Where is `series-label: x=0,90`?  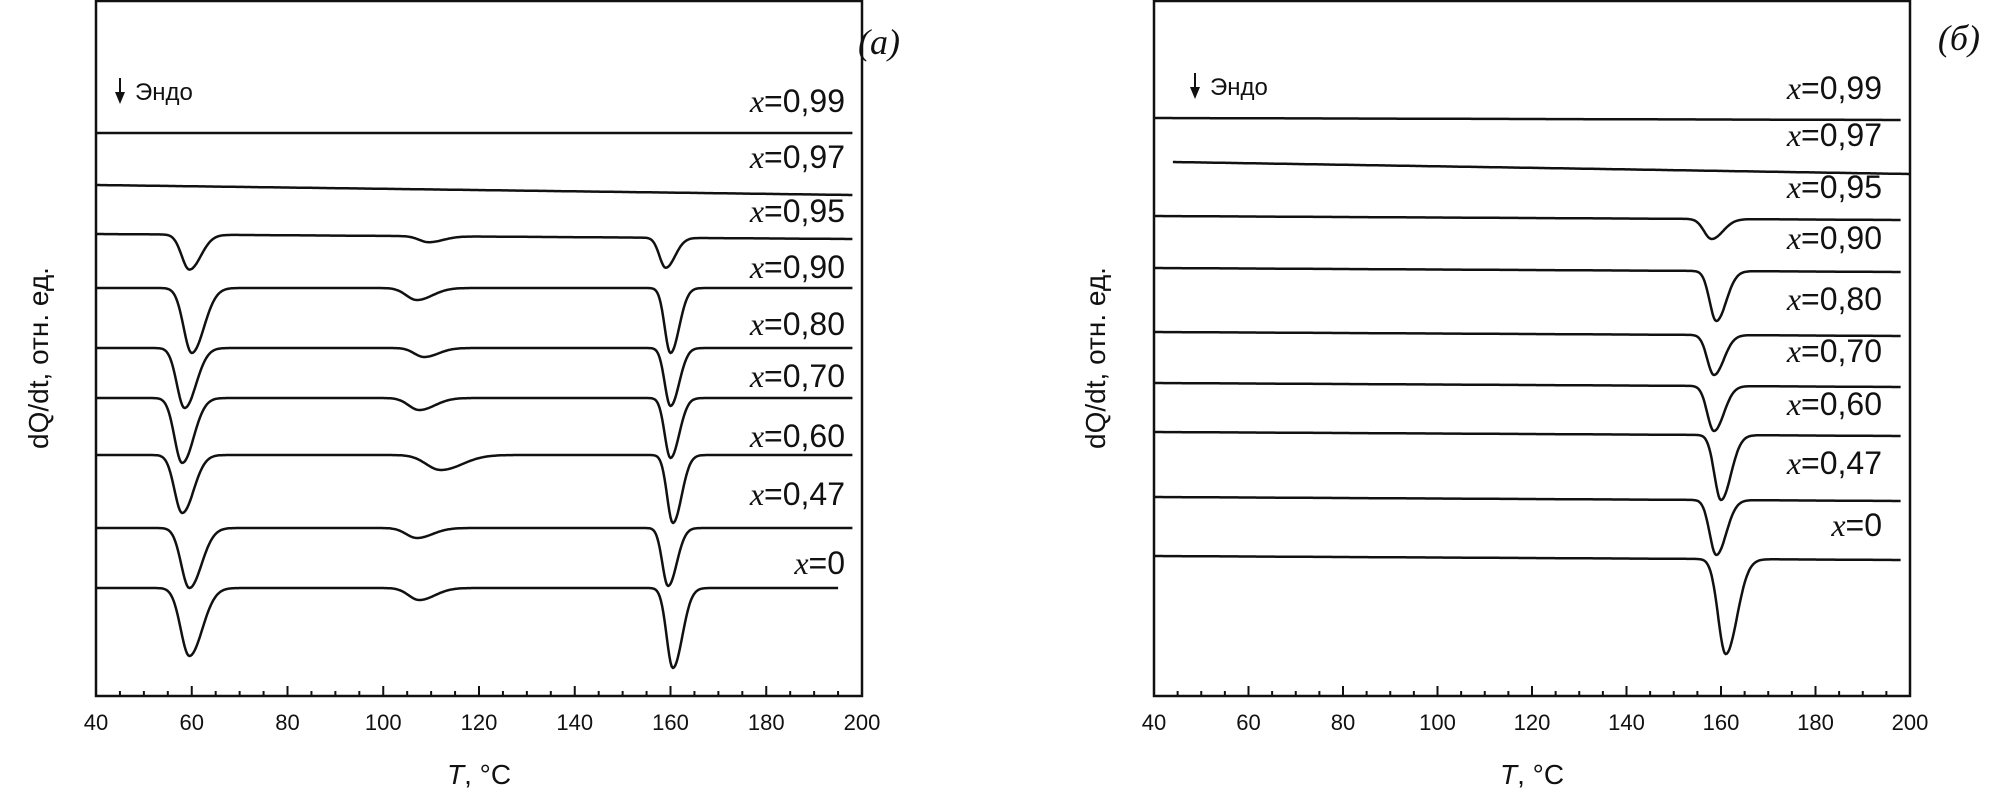
series-label: x=0,90 is located at coordinates (797, 267).